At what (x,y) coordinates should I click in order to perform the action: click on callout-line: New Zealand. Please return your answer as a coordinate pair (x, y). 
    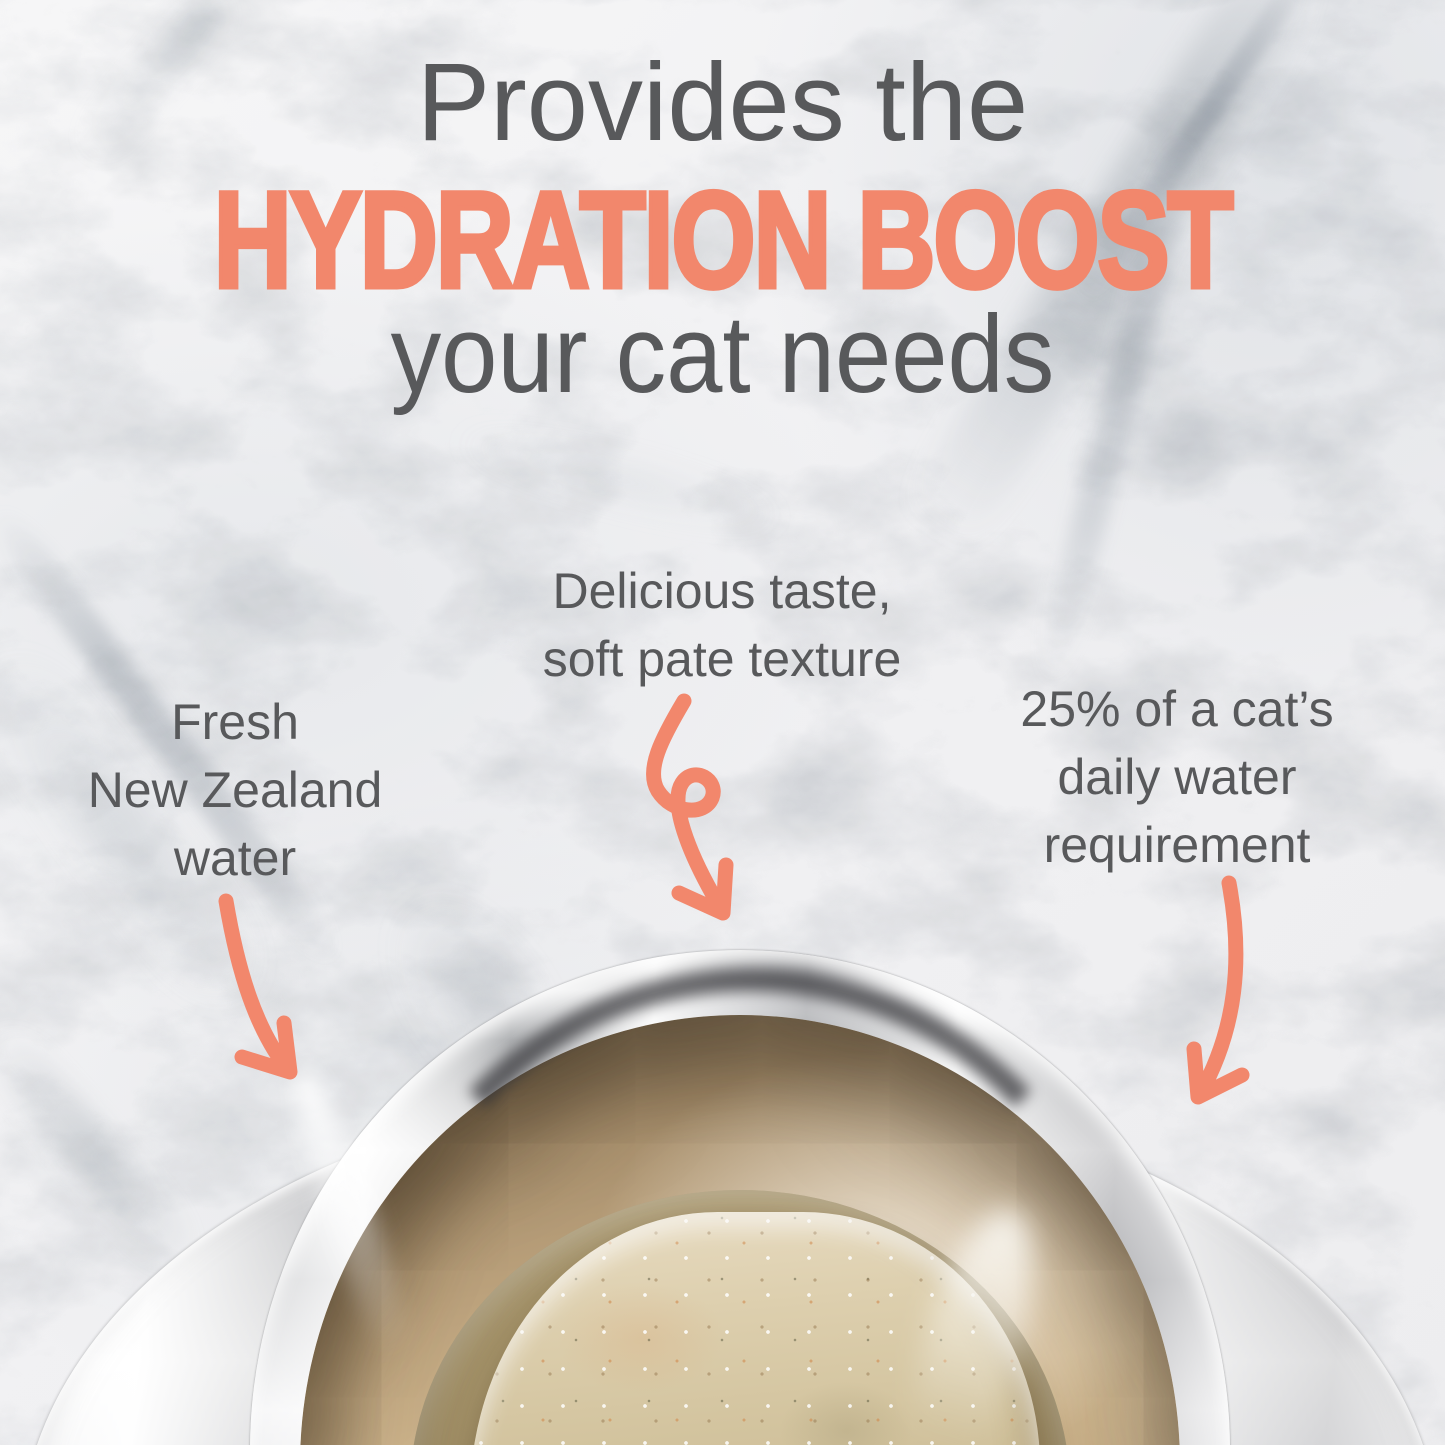
    Looking at the image, I should click on (235, 790).